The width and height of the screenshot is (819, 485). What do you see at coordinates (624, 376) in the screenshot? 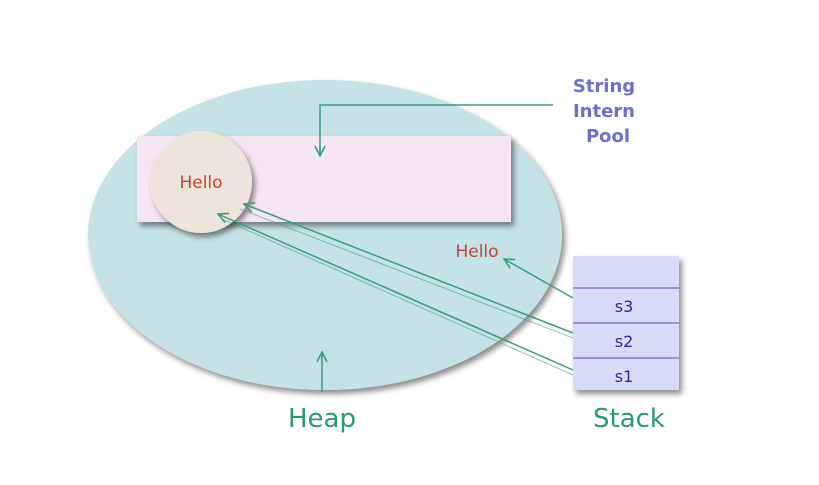
I see `stack-slot-s1: s1` at bounding box center [624, 376].